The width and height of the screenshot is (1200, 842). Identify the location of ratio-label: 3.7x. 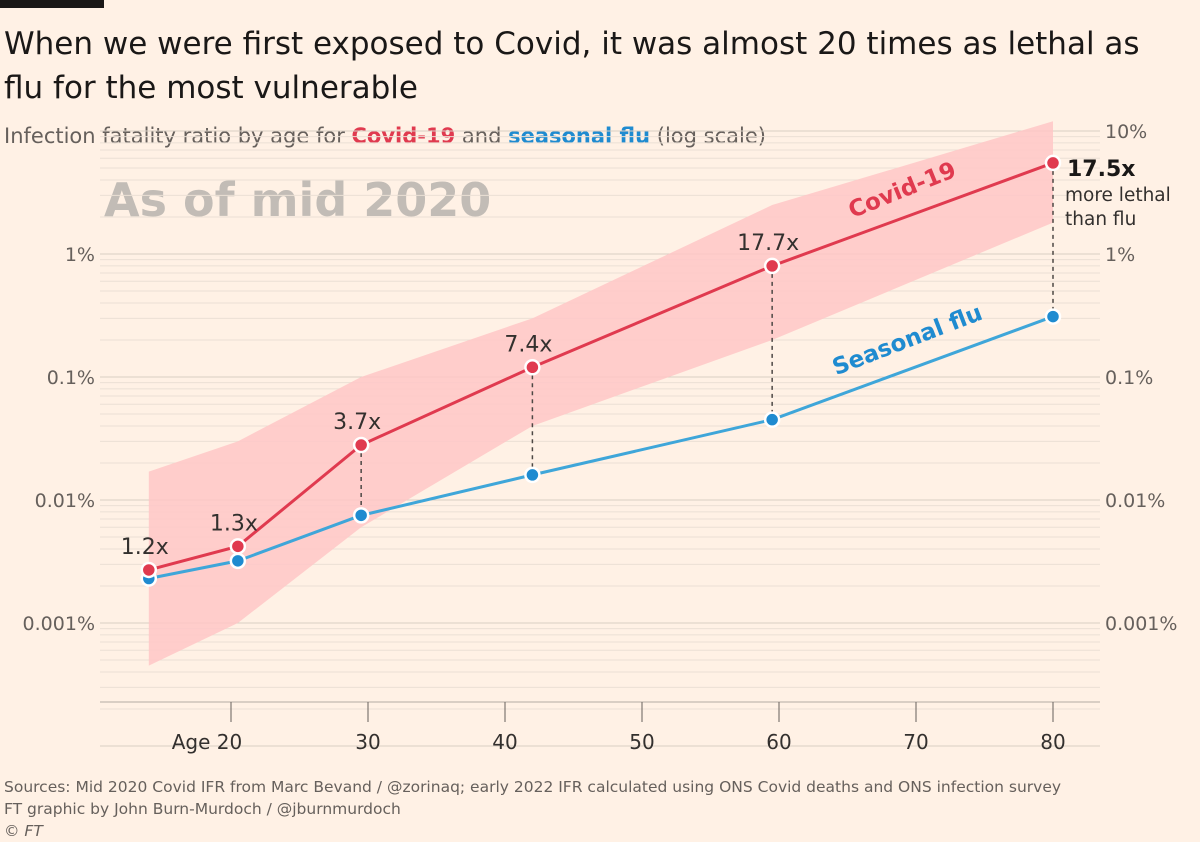
(357, 422).